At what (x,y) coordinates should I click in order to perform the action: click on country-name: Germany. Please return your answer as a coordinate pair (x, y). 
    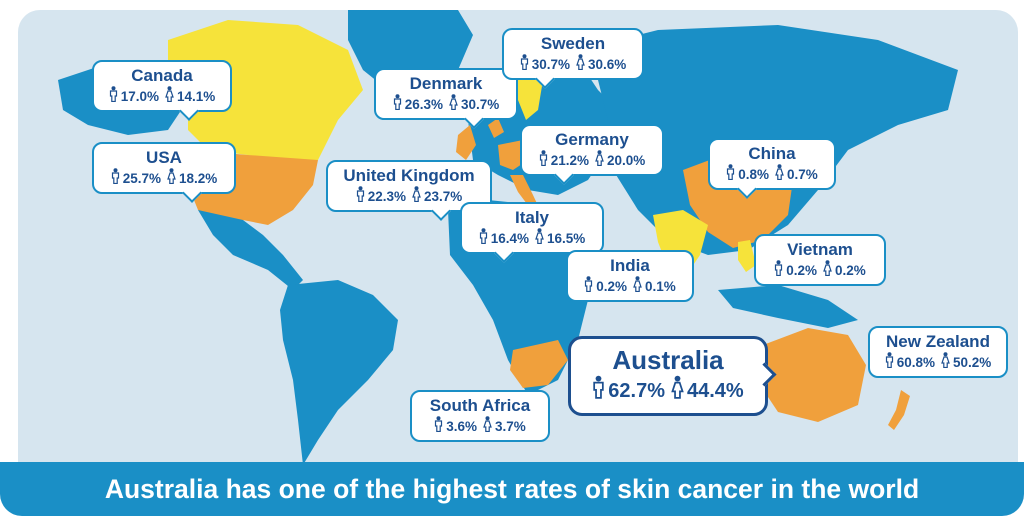
    Looking at the image, I should click on (592, 139).